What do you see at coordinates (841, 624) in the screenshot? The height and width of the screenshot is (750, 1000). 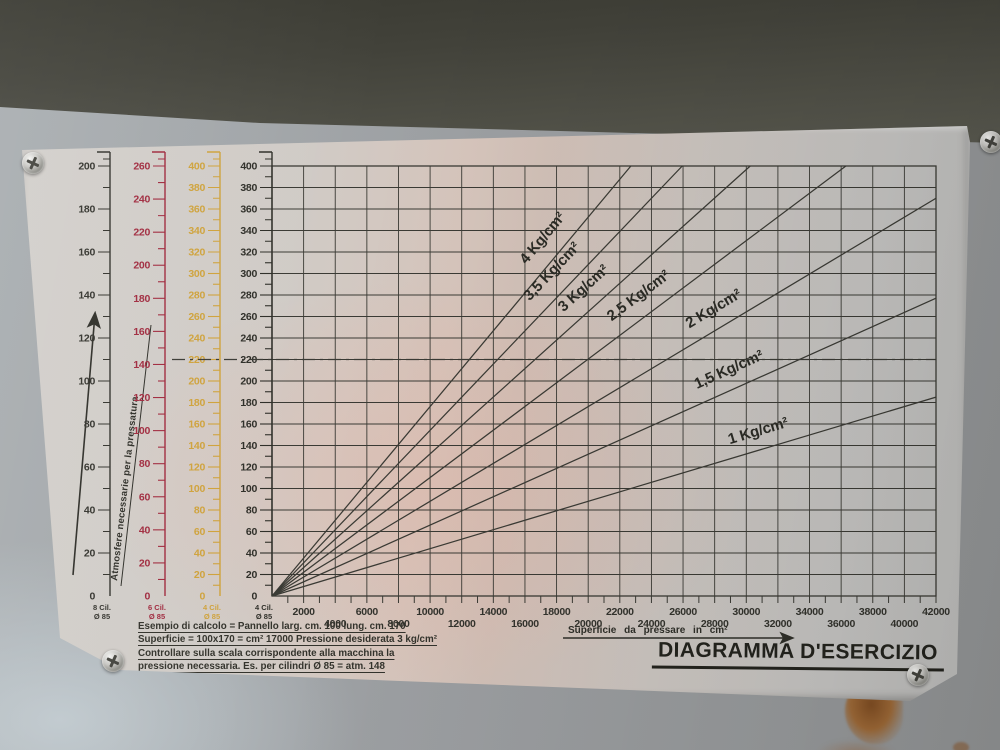 I see `x-tick-label: 36000` at bounding box center [841, 624].